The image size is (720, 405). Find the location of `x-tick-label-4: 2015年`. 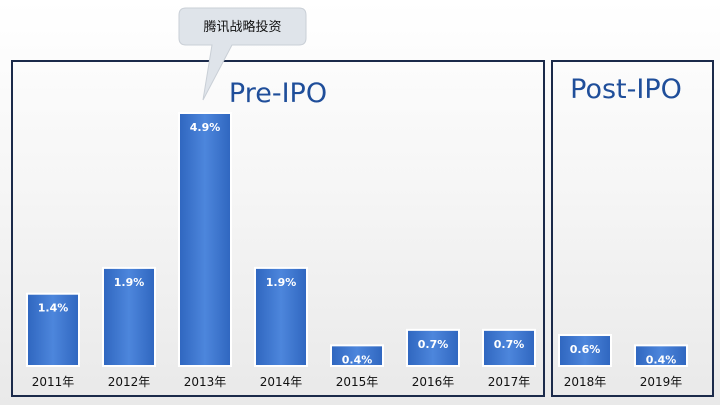

x-tick-label-4: 2015年 is located at coordinates (357, 382).